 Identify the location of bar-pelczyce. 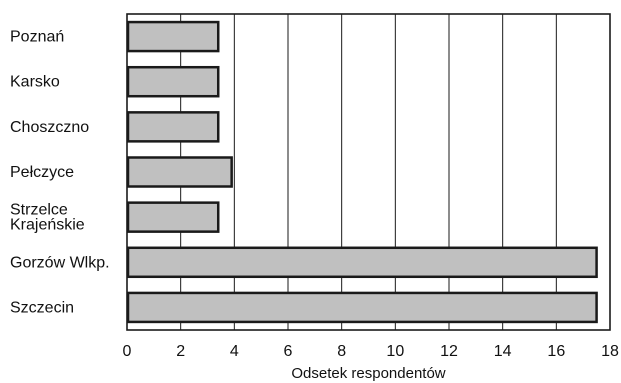
(179, 172).